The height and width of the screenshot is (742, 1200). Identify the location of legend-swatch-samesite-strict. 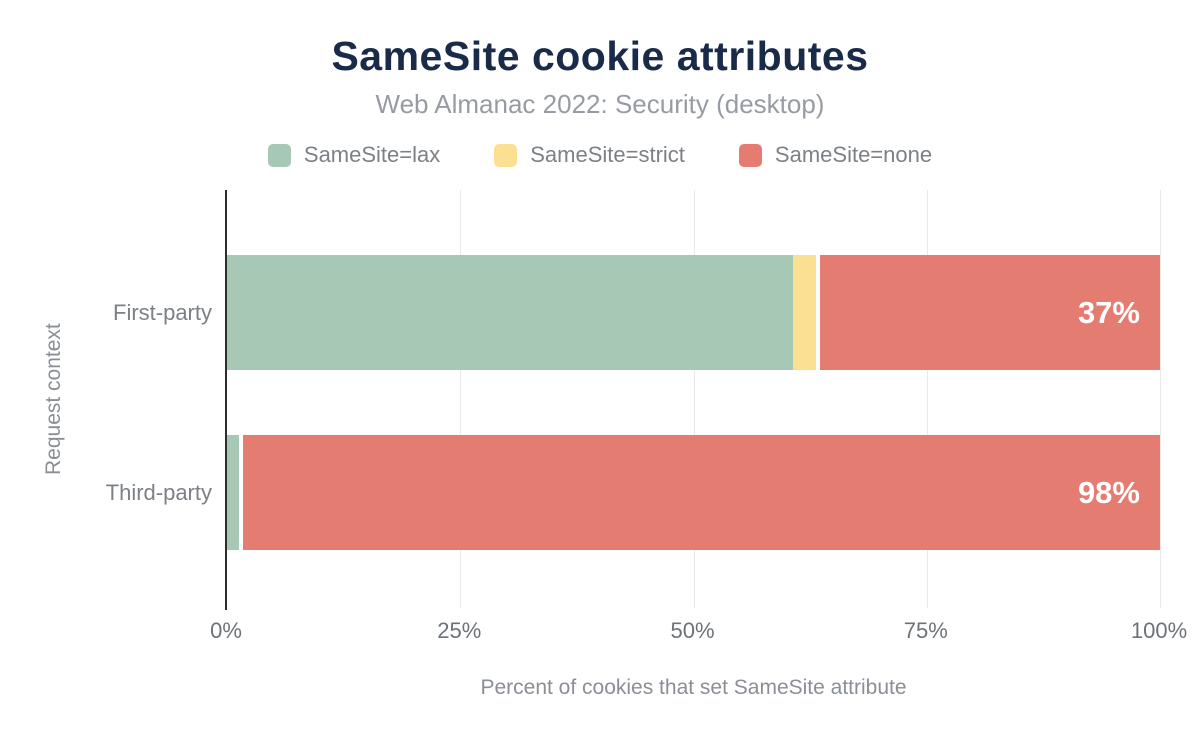
(506, 155).